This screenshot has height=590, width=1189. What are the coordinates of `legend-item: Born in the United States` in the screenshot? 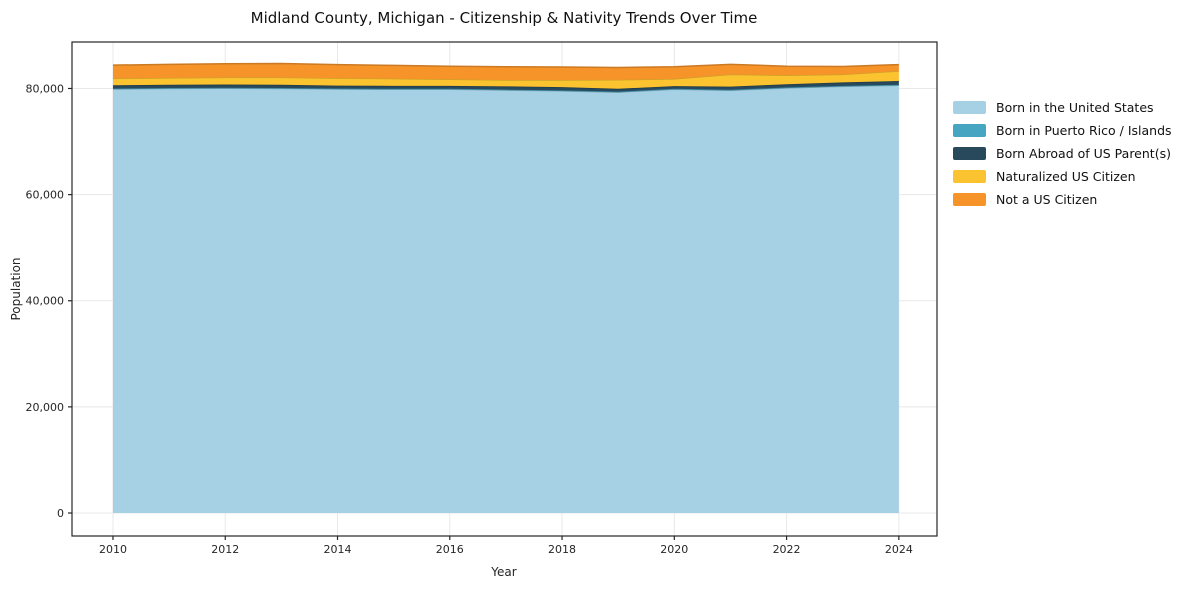 It's located at (1062, 107).